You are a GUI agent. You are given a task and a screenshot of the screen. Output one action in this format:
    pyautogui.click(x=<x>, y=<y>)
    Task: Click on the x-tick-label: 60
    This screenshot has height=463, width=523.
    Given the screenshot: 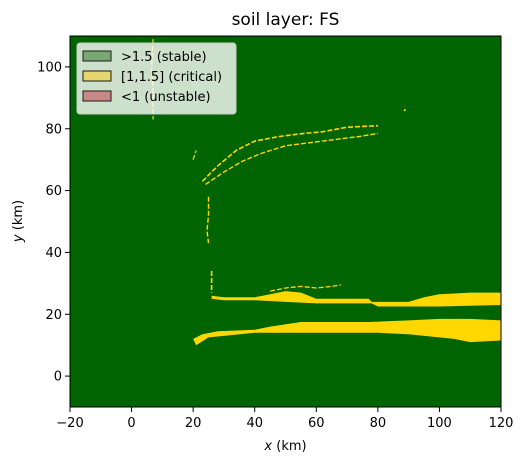 What is the action you would take?
    pyautogui.click(x=316, y=423)
    